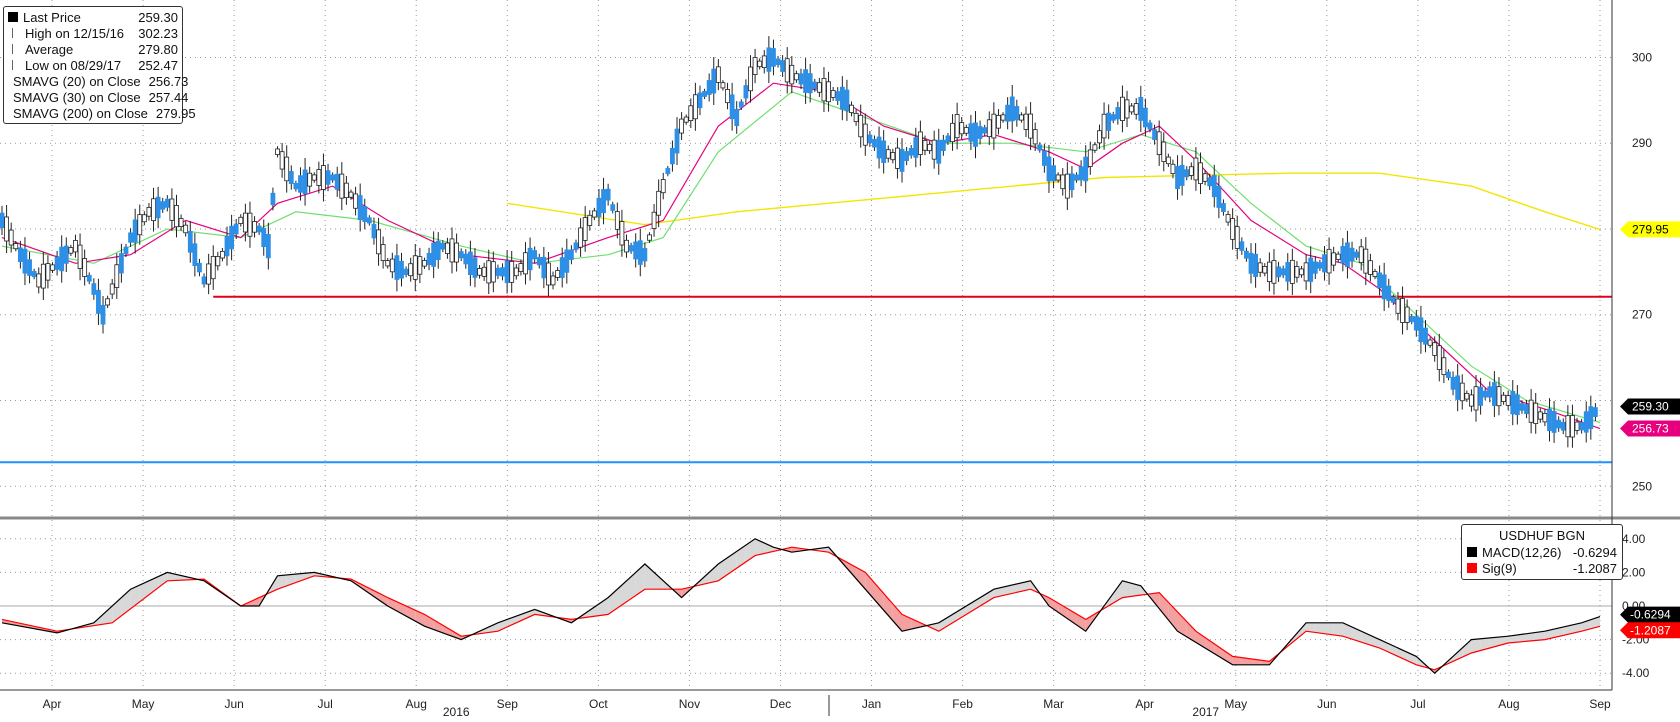 This screenshot has height=722, width=1680. I want to click on legend-value: 256.73, so click(168, 81).